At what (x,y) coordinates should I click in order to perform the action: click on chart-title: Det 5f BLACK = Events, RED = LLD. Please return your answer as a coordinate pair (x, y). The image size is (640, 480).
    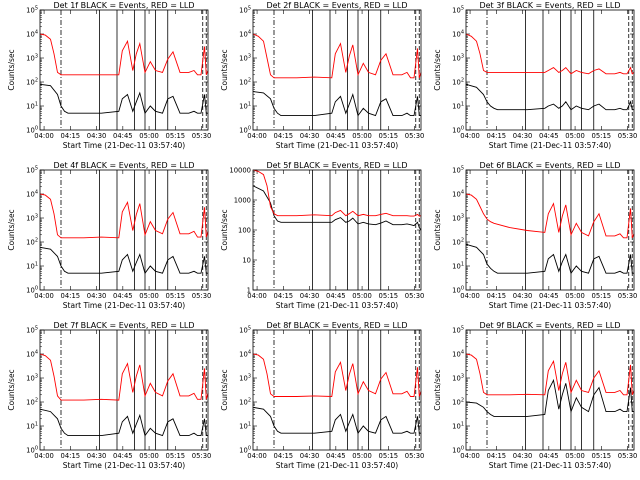
    Looking at the image, I should click on (336, 165).